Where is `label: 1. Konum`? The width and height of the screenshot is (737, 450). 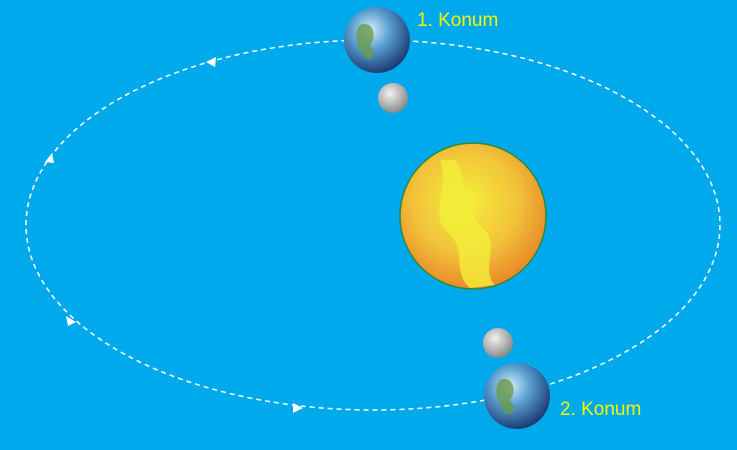
label: 1. Konum is located at coordinates (457, 20).